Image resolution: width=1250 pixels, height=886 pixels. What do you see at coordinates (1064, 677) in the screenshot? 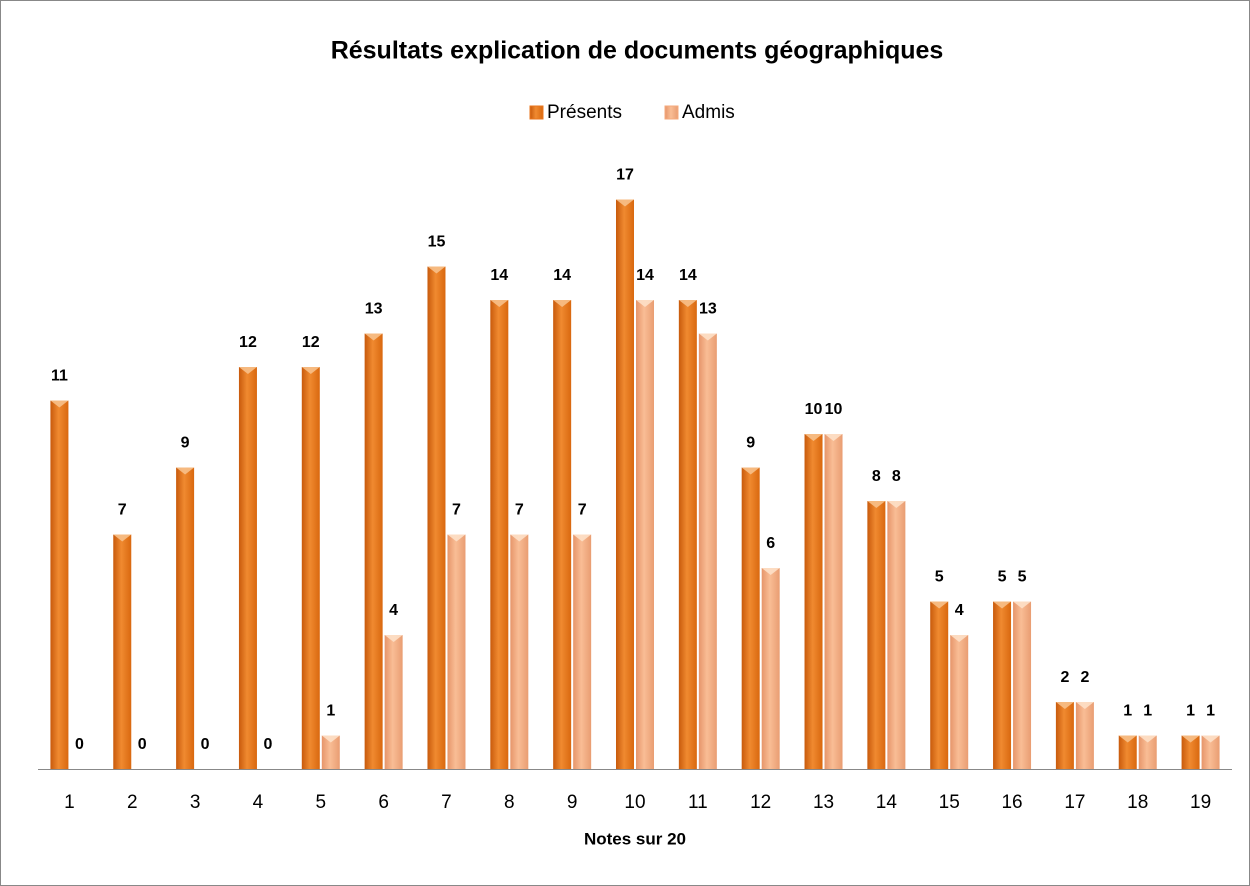
I see `data-label: 2` at bounding box center [1064, 677].